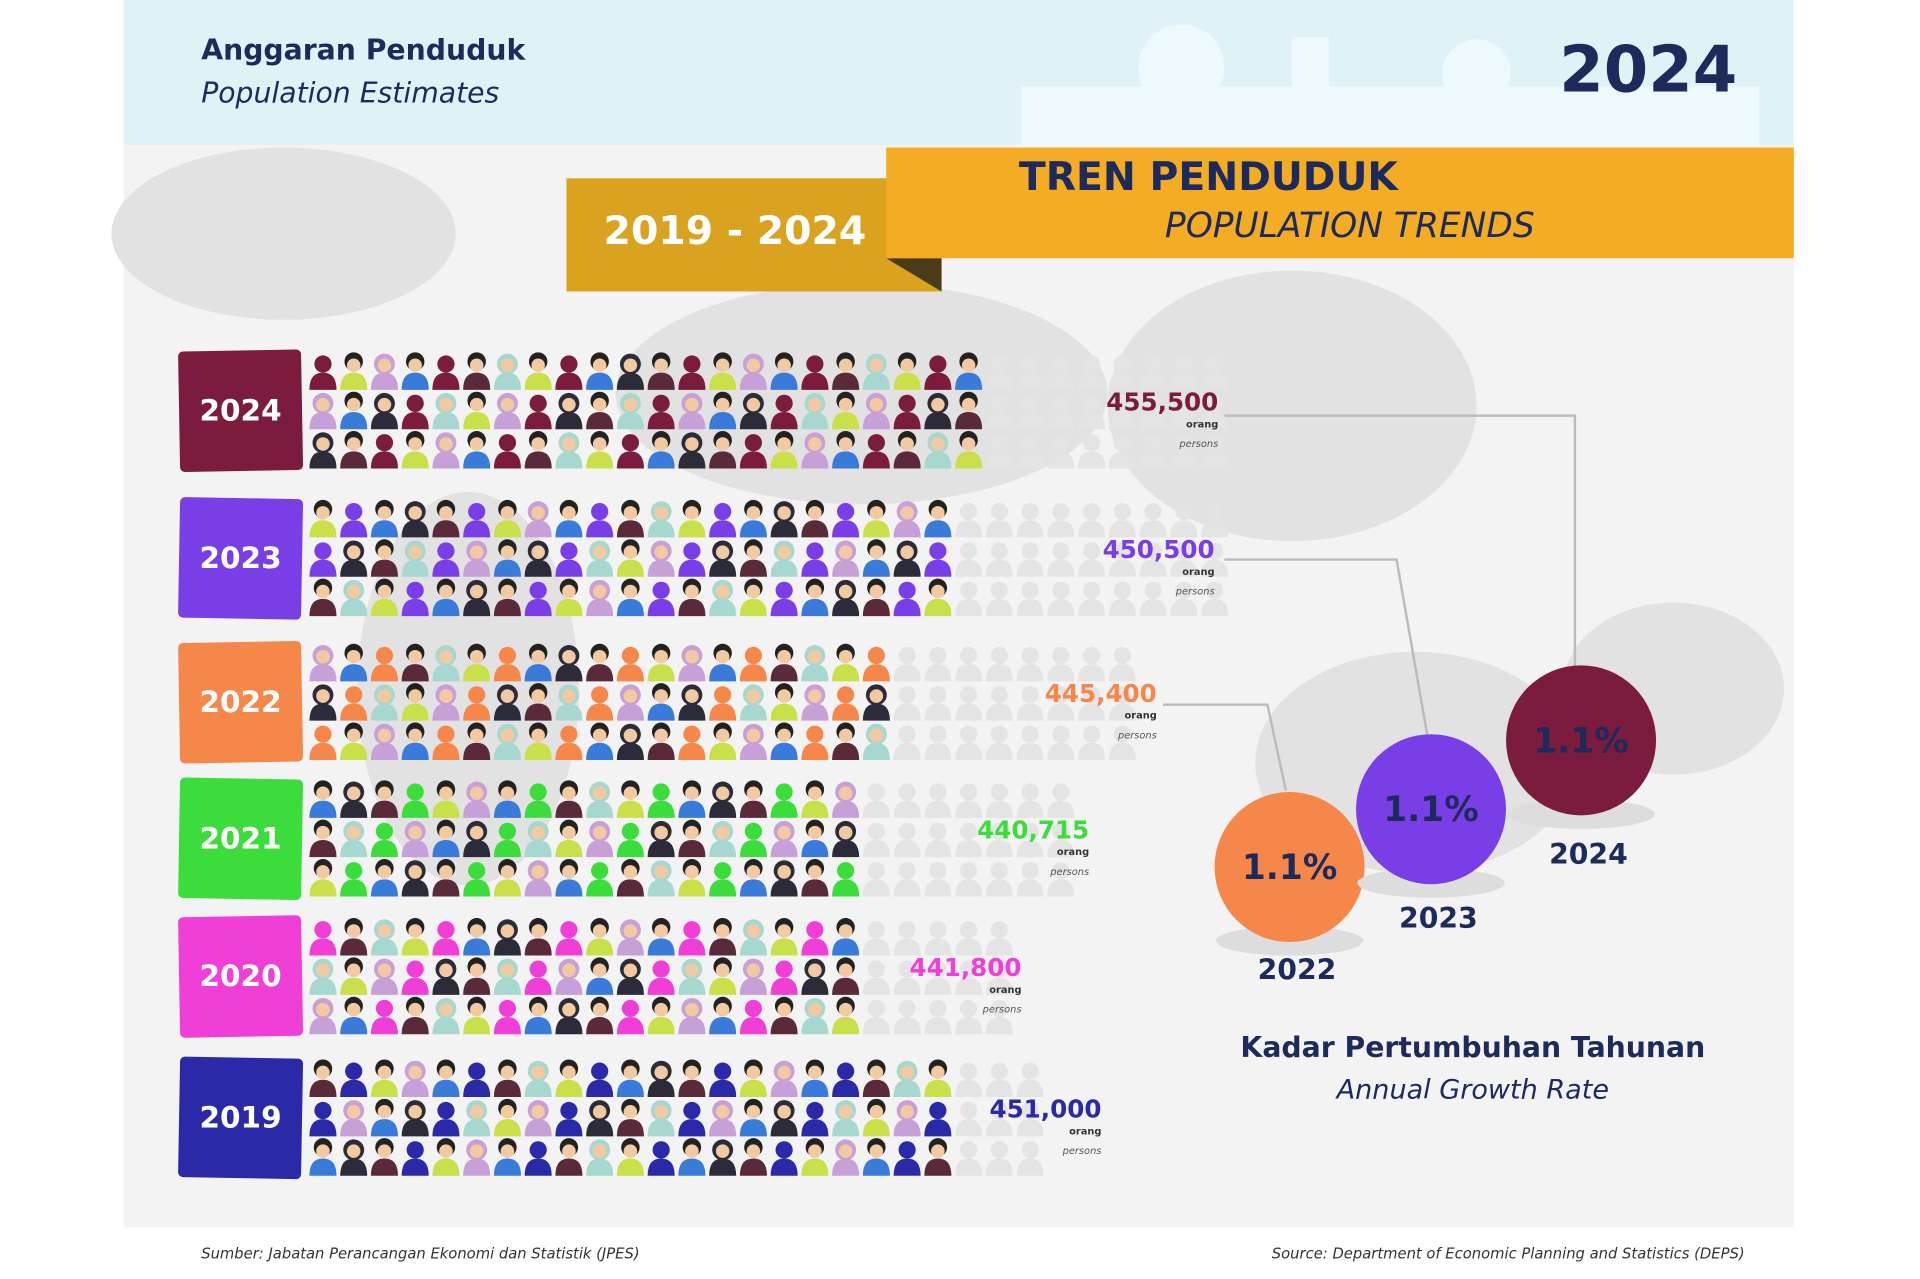  I want to click on population-row: 2023 450,500 orang persons, so click(703, 558).